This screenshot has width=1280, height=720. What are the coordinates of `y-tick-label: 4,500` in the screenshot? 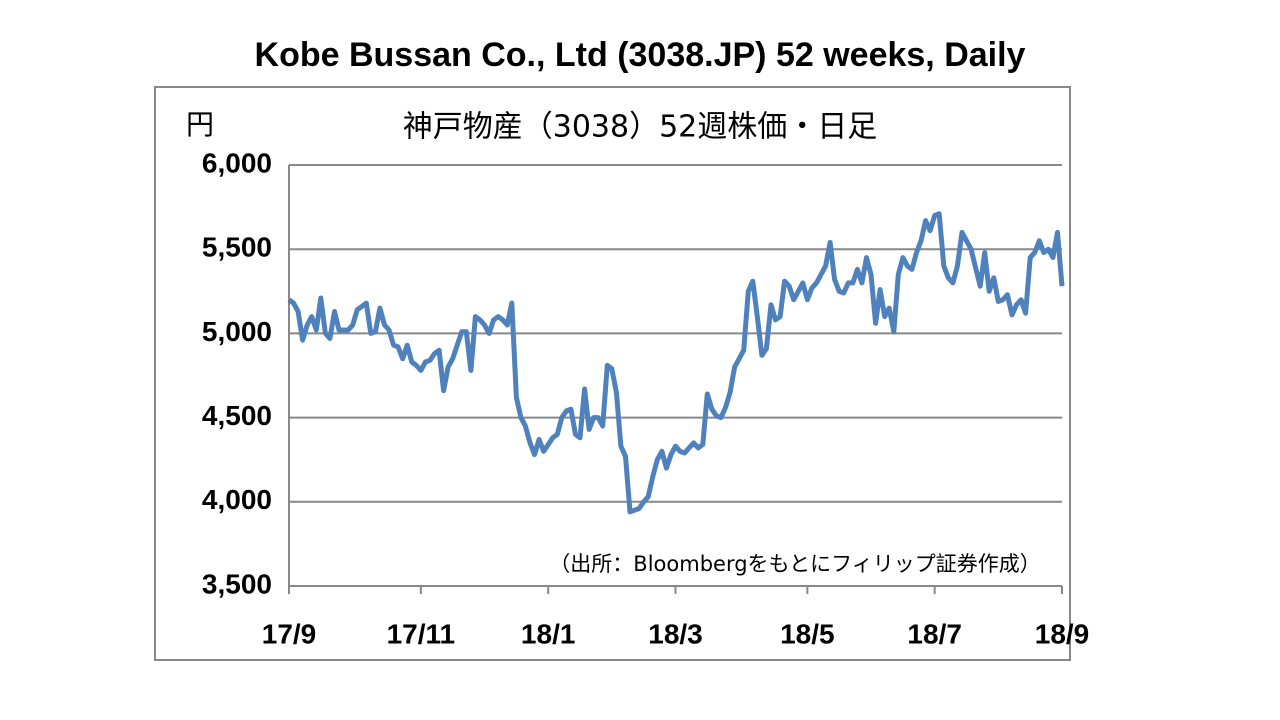 It's located at (237, 415).